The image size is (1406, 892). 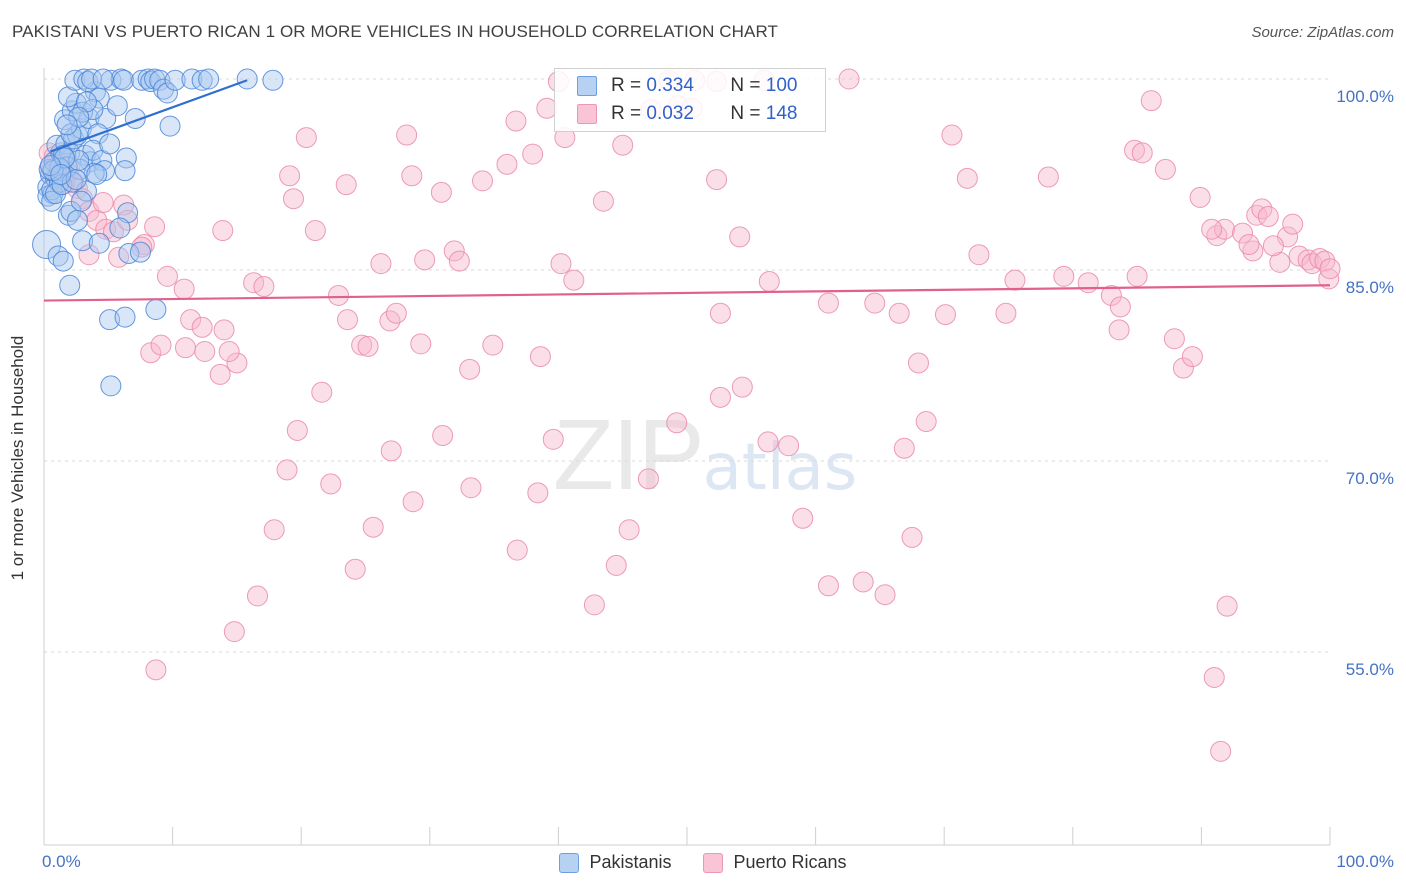 I want to click on puerto-ricans-n-label: N =, so click(x=745, y=113).